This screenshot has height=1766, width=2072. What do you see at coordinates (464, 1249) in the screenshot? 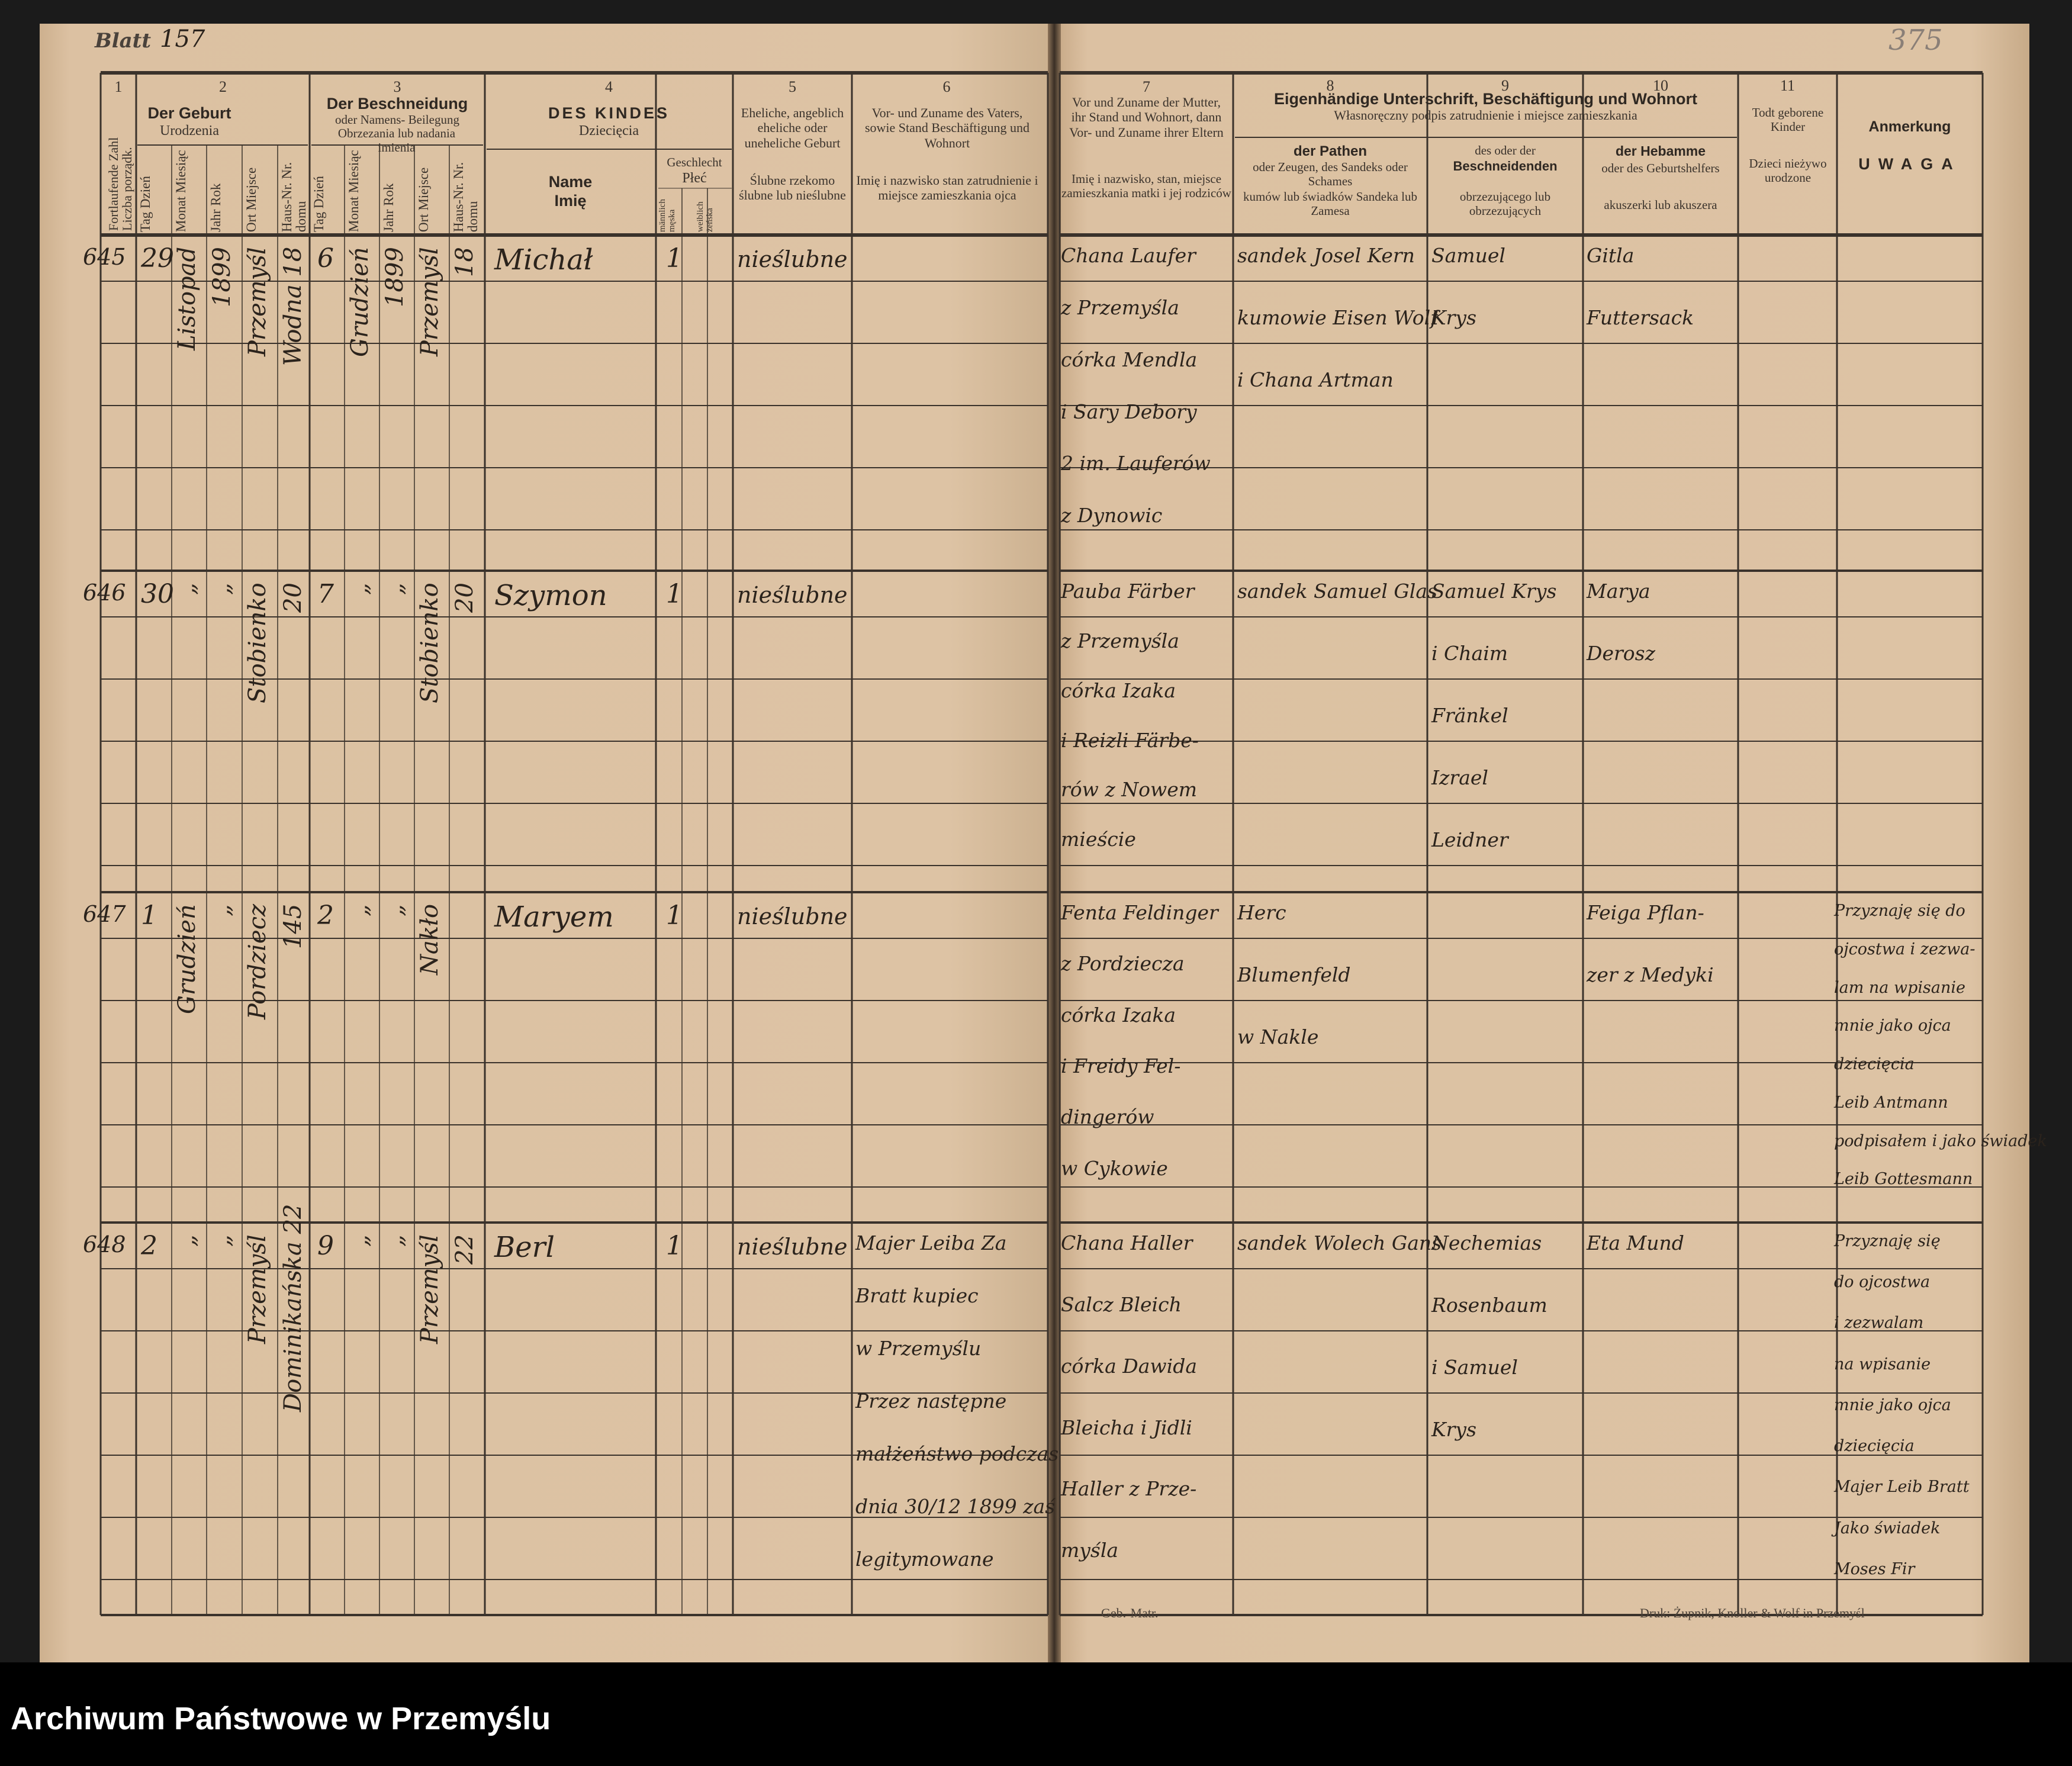
I see `circumcision-house: 22` at bounding box center [464, 1249].